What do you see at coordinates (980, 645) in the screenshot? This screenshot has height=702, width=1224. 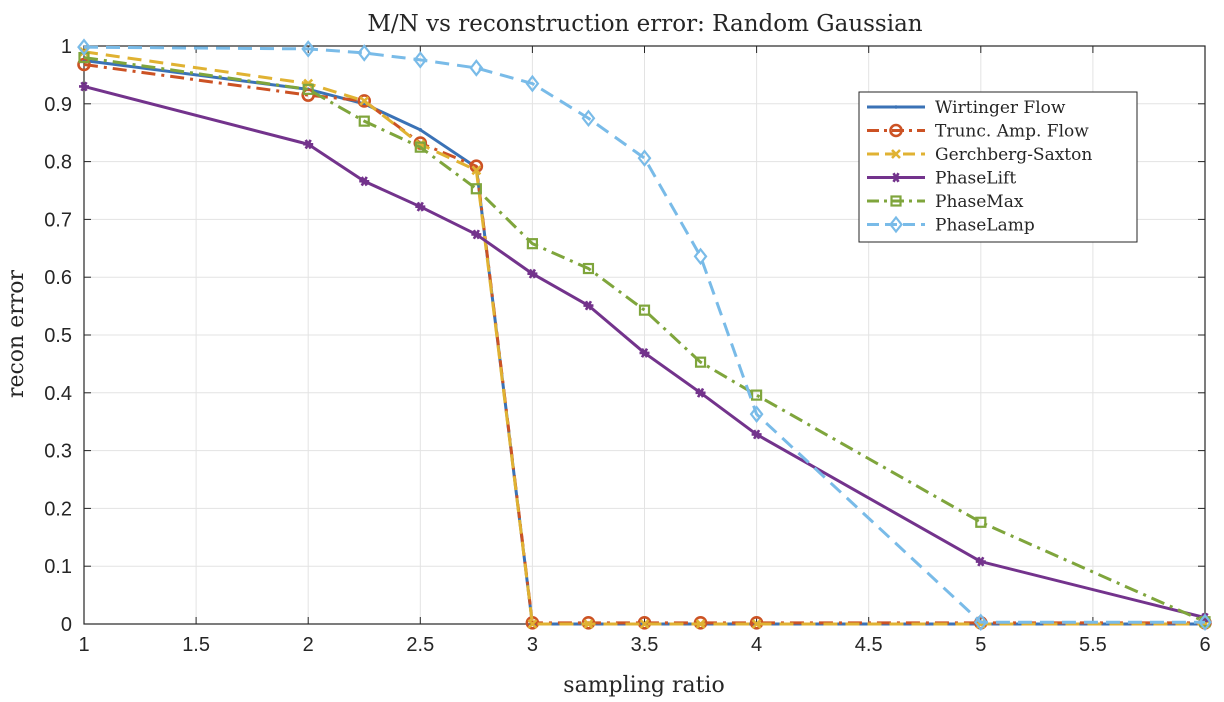 I see `x-tick-label: 5` at bounding box center [980, 645].